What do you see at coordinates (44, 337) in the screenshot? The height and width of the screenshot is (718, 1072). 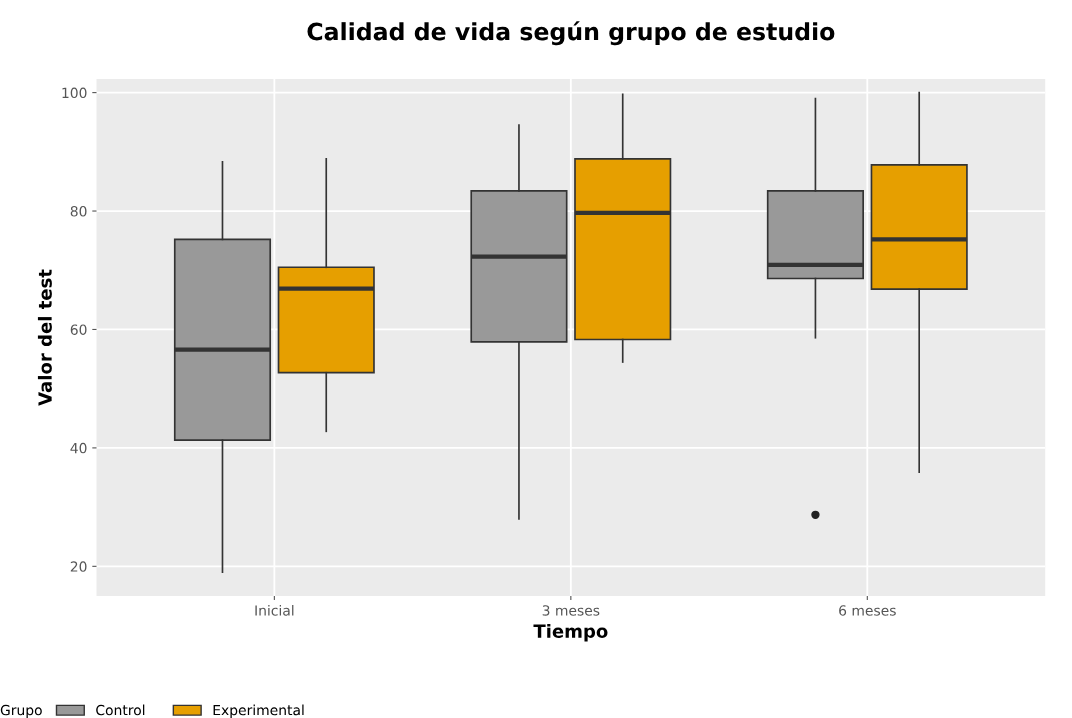 I see `y-axis-title: Valor del test` at bounding box center [44, 337].